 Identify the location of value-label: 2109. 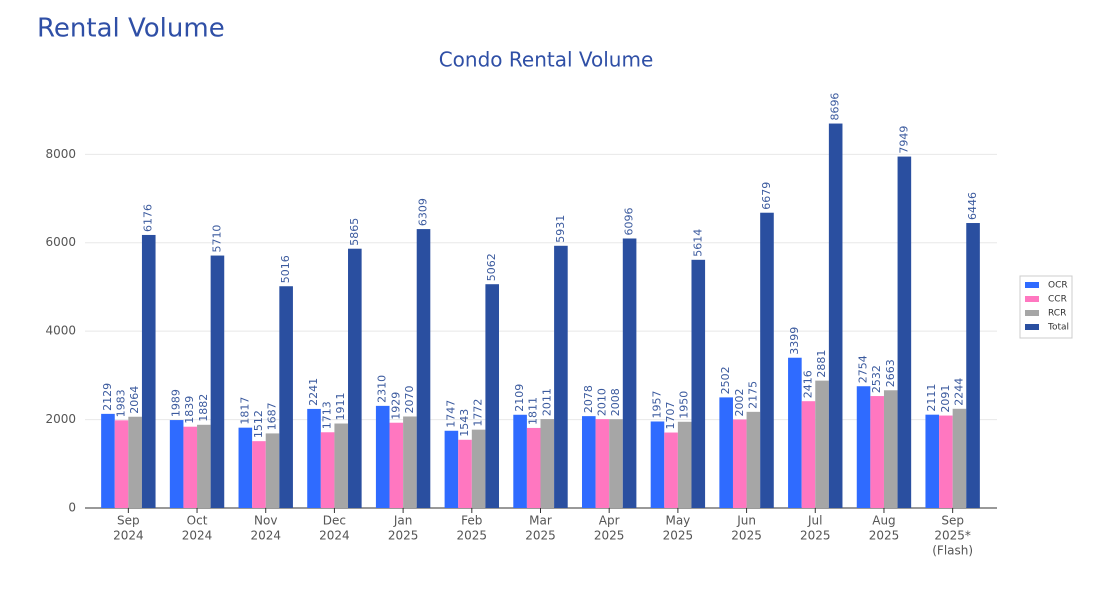
(519, 398).